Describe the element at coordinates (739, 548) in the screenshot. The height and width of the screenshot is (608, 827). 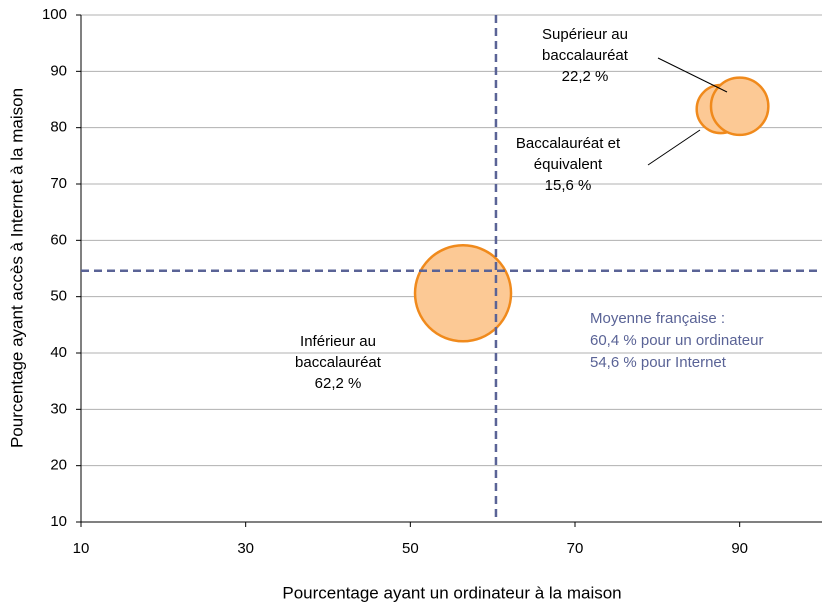
I see `x-tick-label: 90` at that location.